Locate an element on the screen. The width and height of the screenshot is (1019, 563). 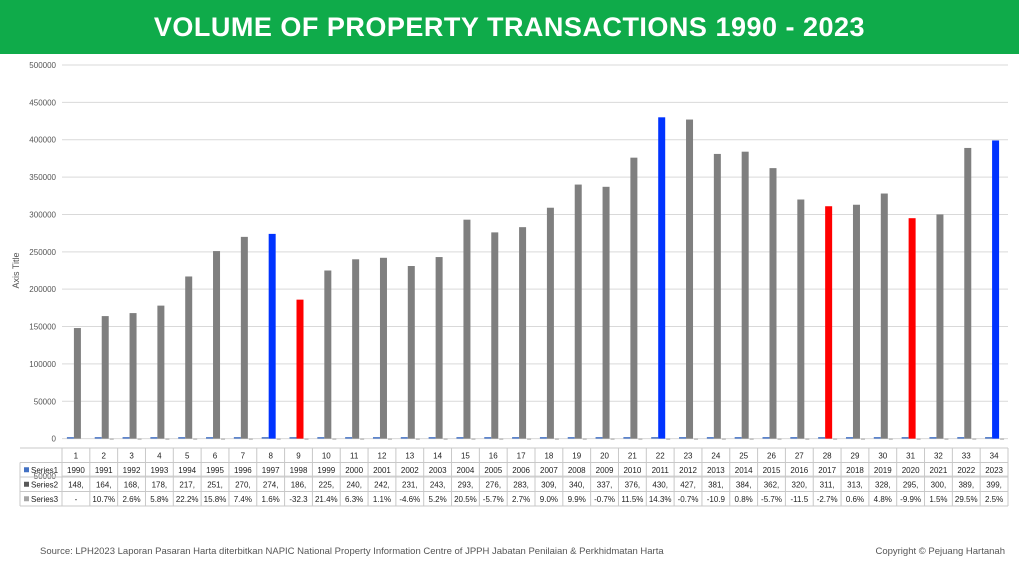
table-cell: 2003 is located at coordinates (438, 470).